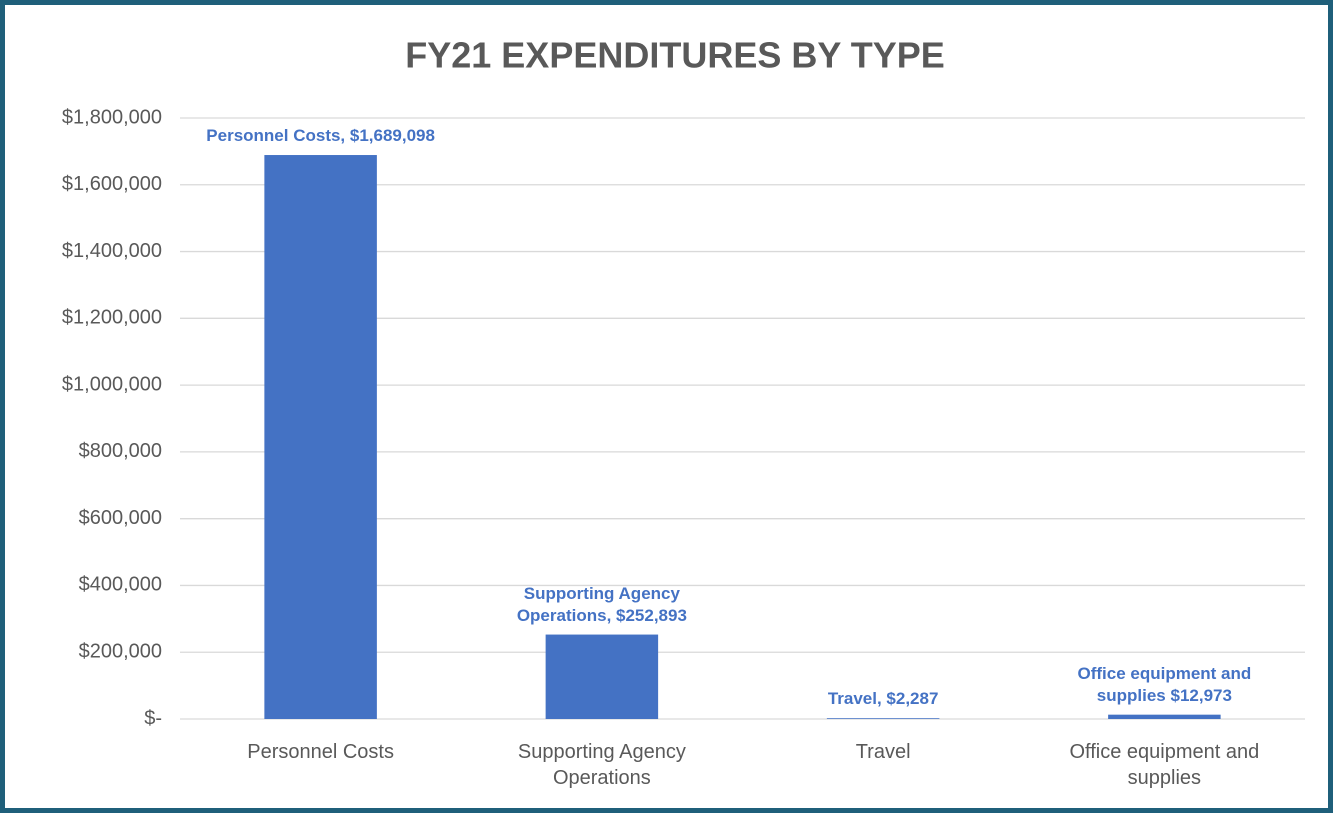 The height and width of the screenshot is (813, 1333). I want to click on chart-title: FY21 EXPENDITURES BY TYPE, so click(675, 55).